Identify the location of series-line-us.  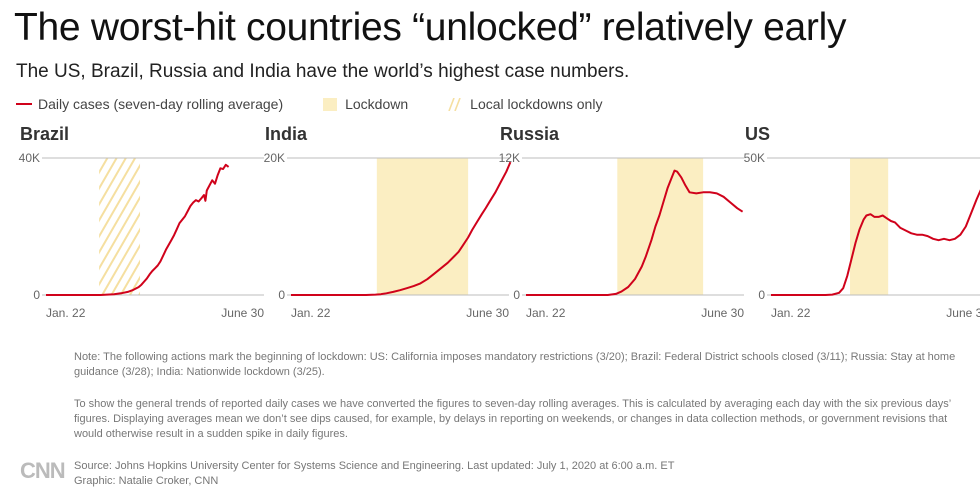
(875, 242).